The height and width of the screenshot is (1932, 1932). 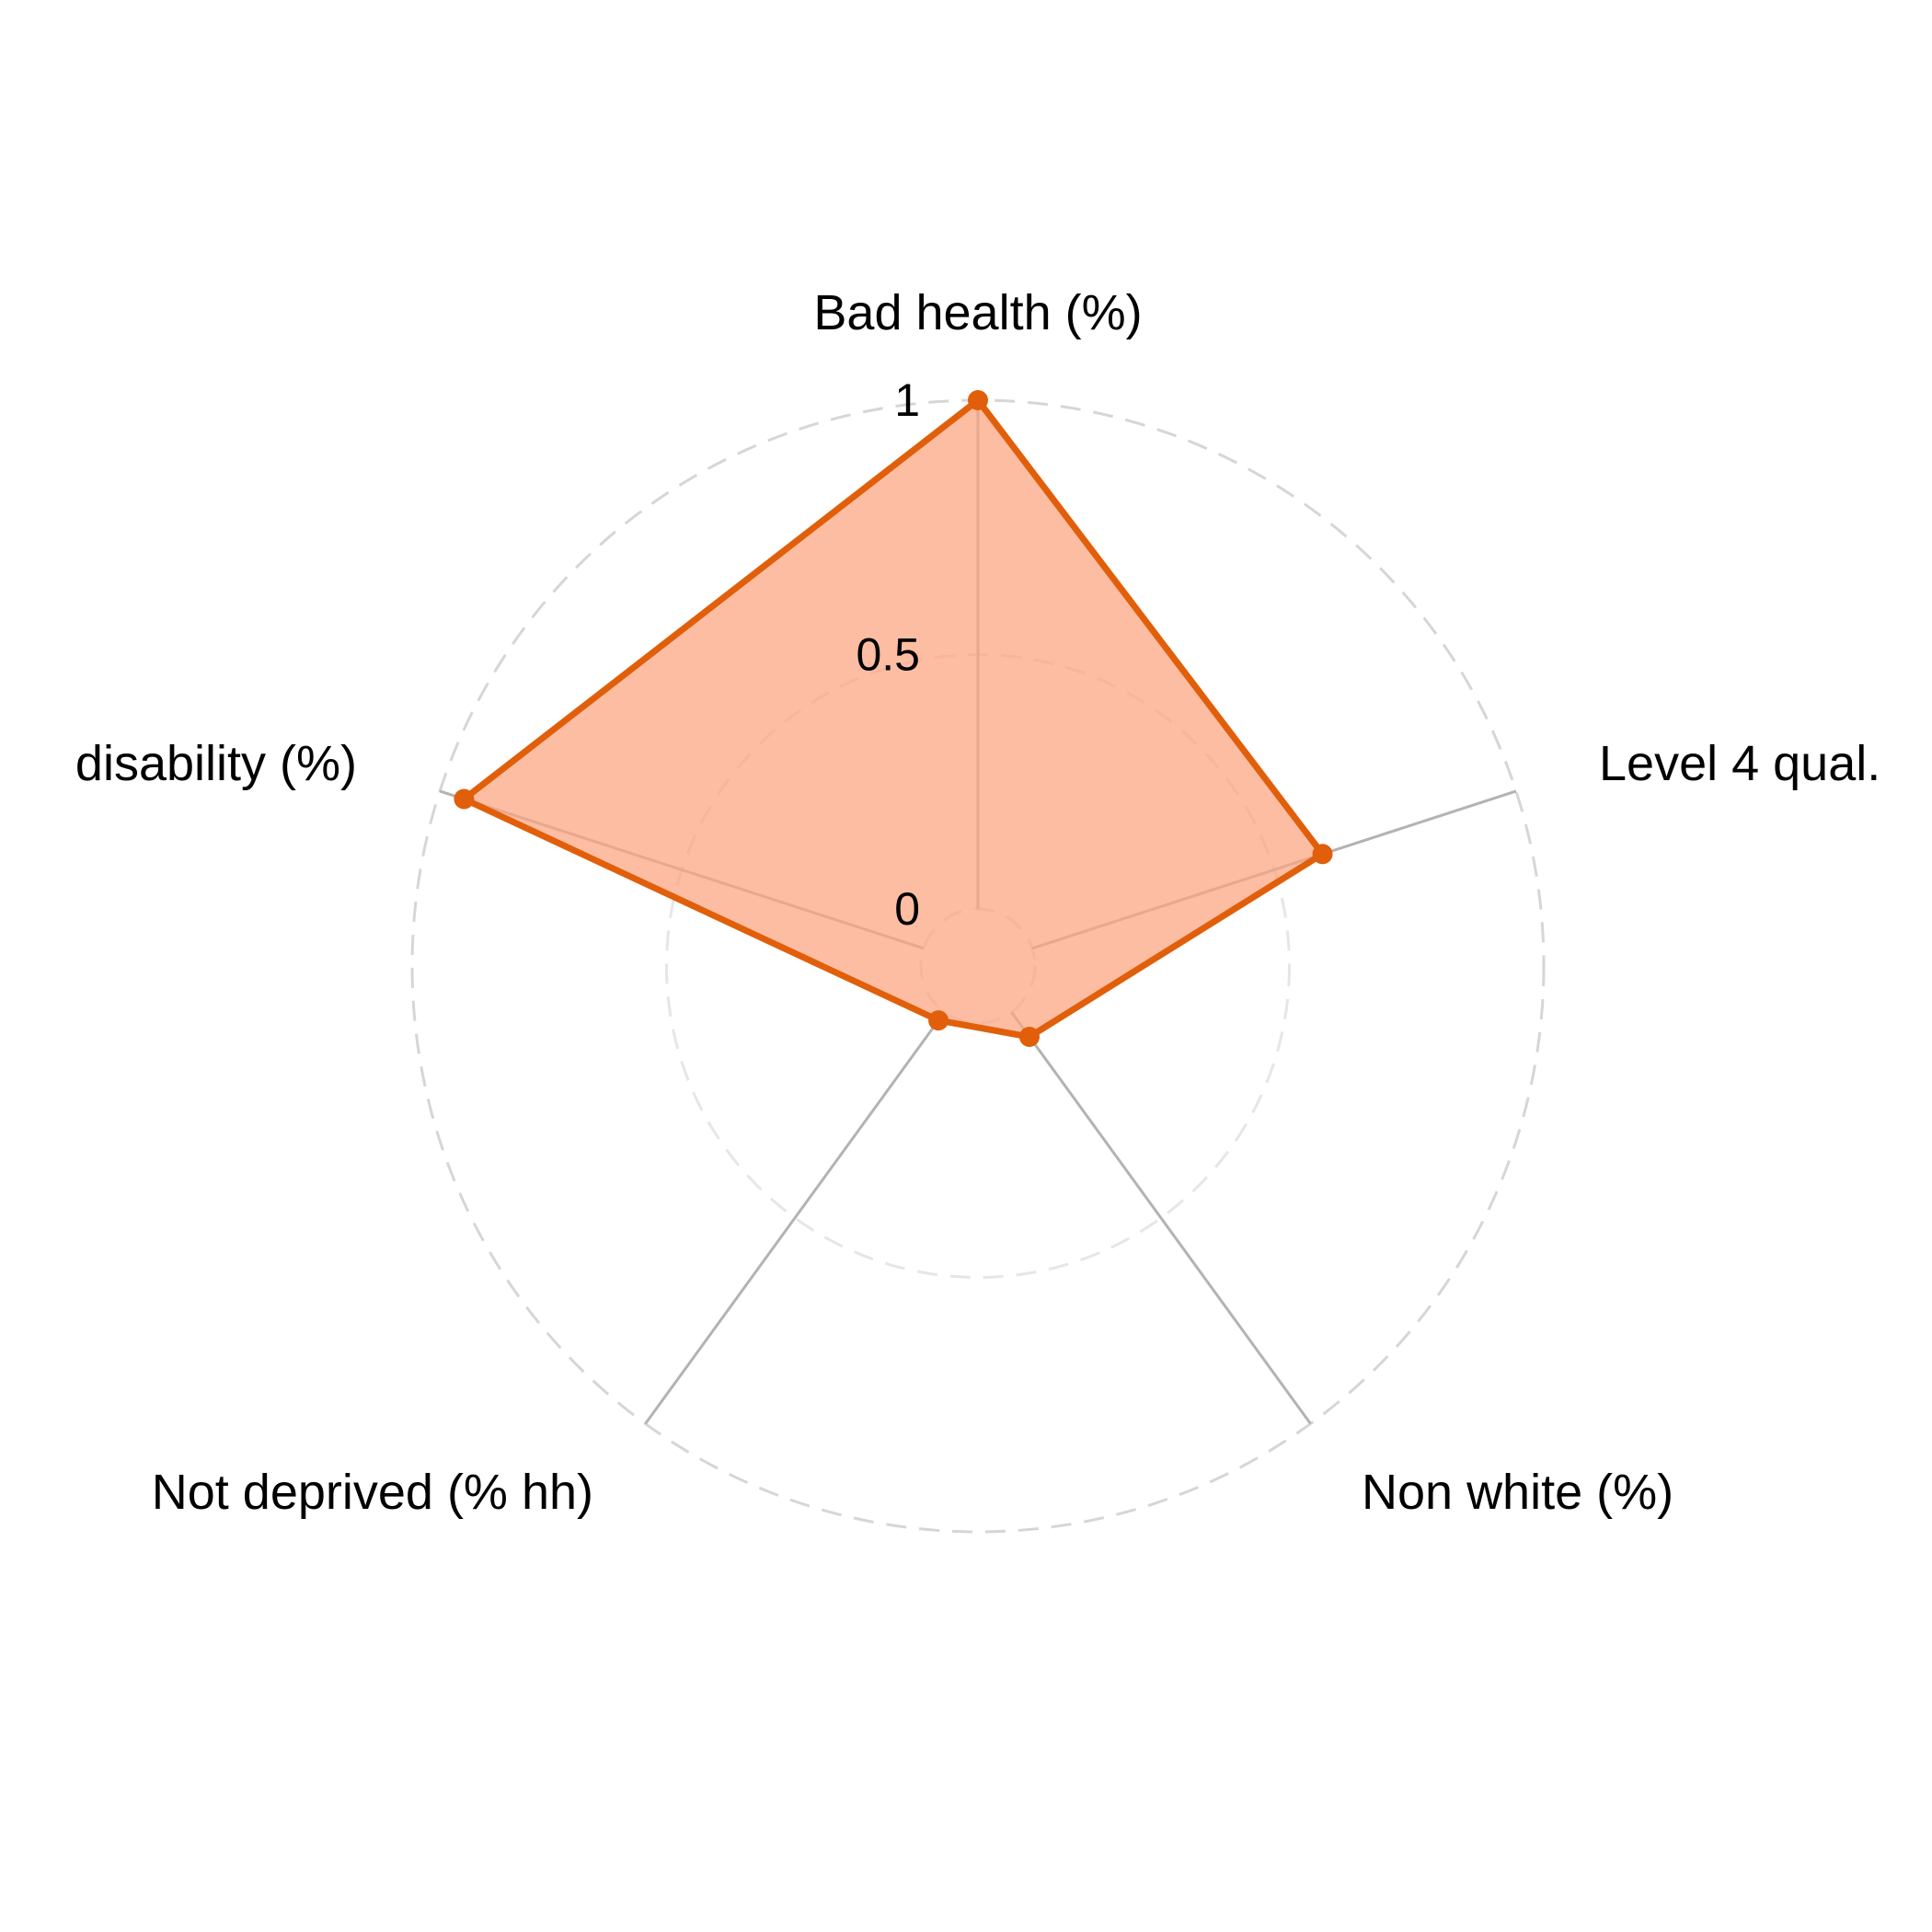 I want to click on axis-label-disability: disability (%), so click(x=216, y=763).